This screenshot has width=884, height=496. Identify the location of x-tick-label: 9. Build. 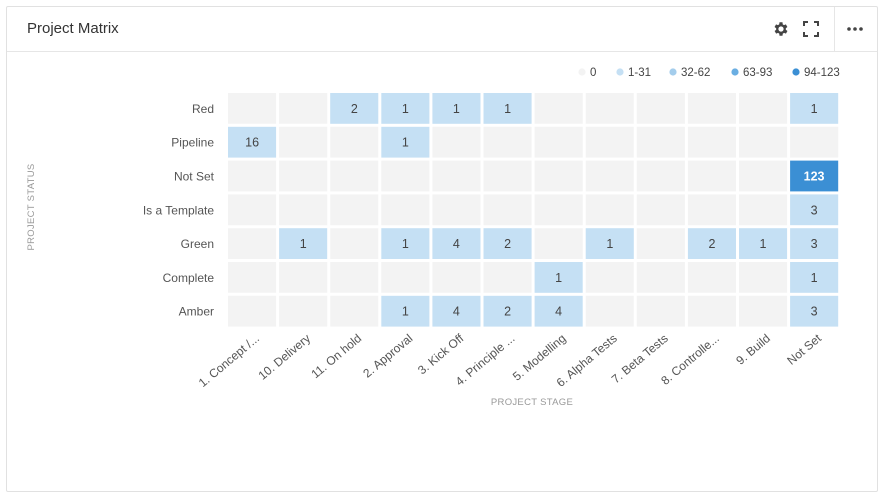
(753, 349).